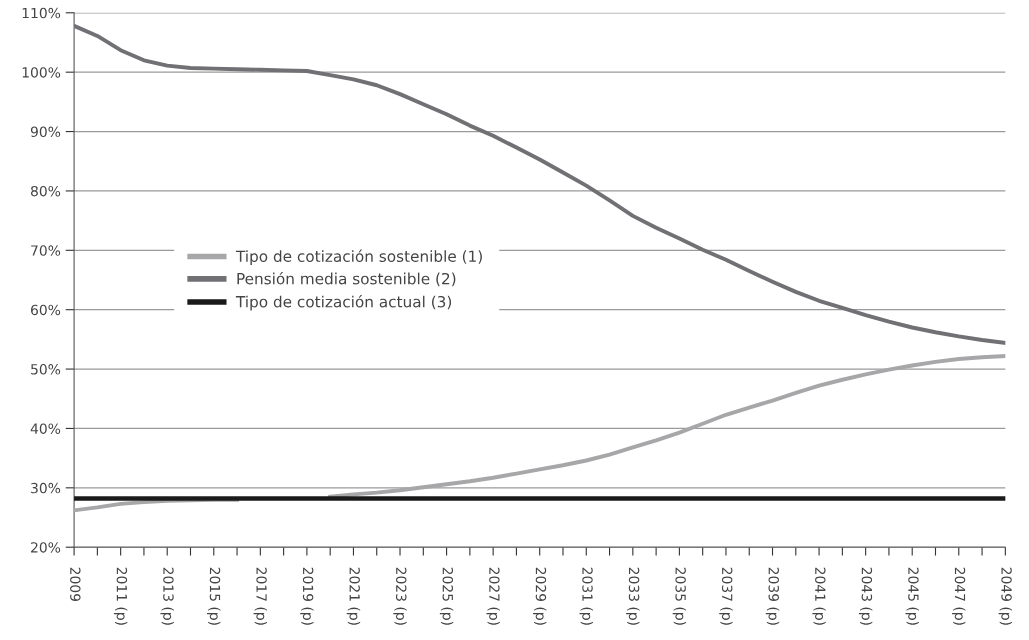 The image size is (1029, 640). I want to click on x-tick-label: 2049 (p), so click(1005, 596).